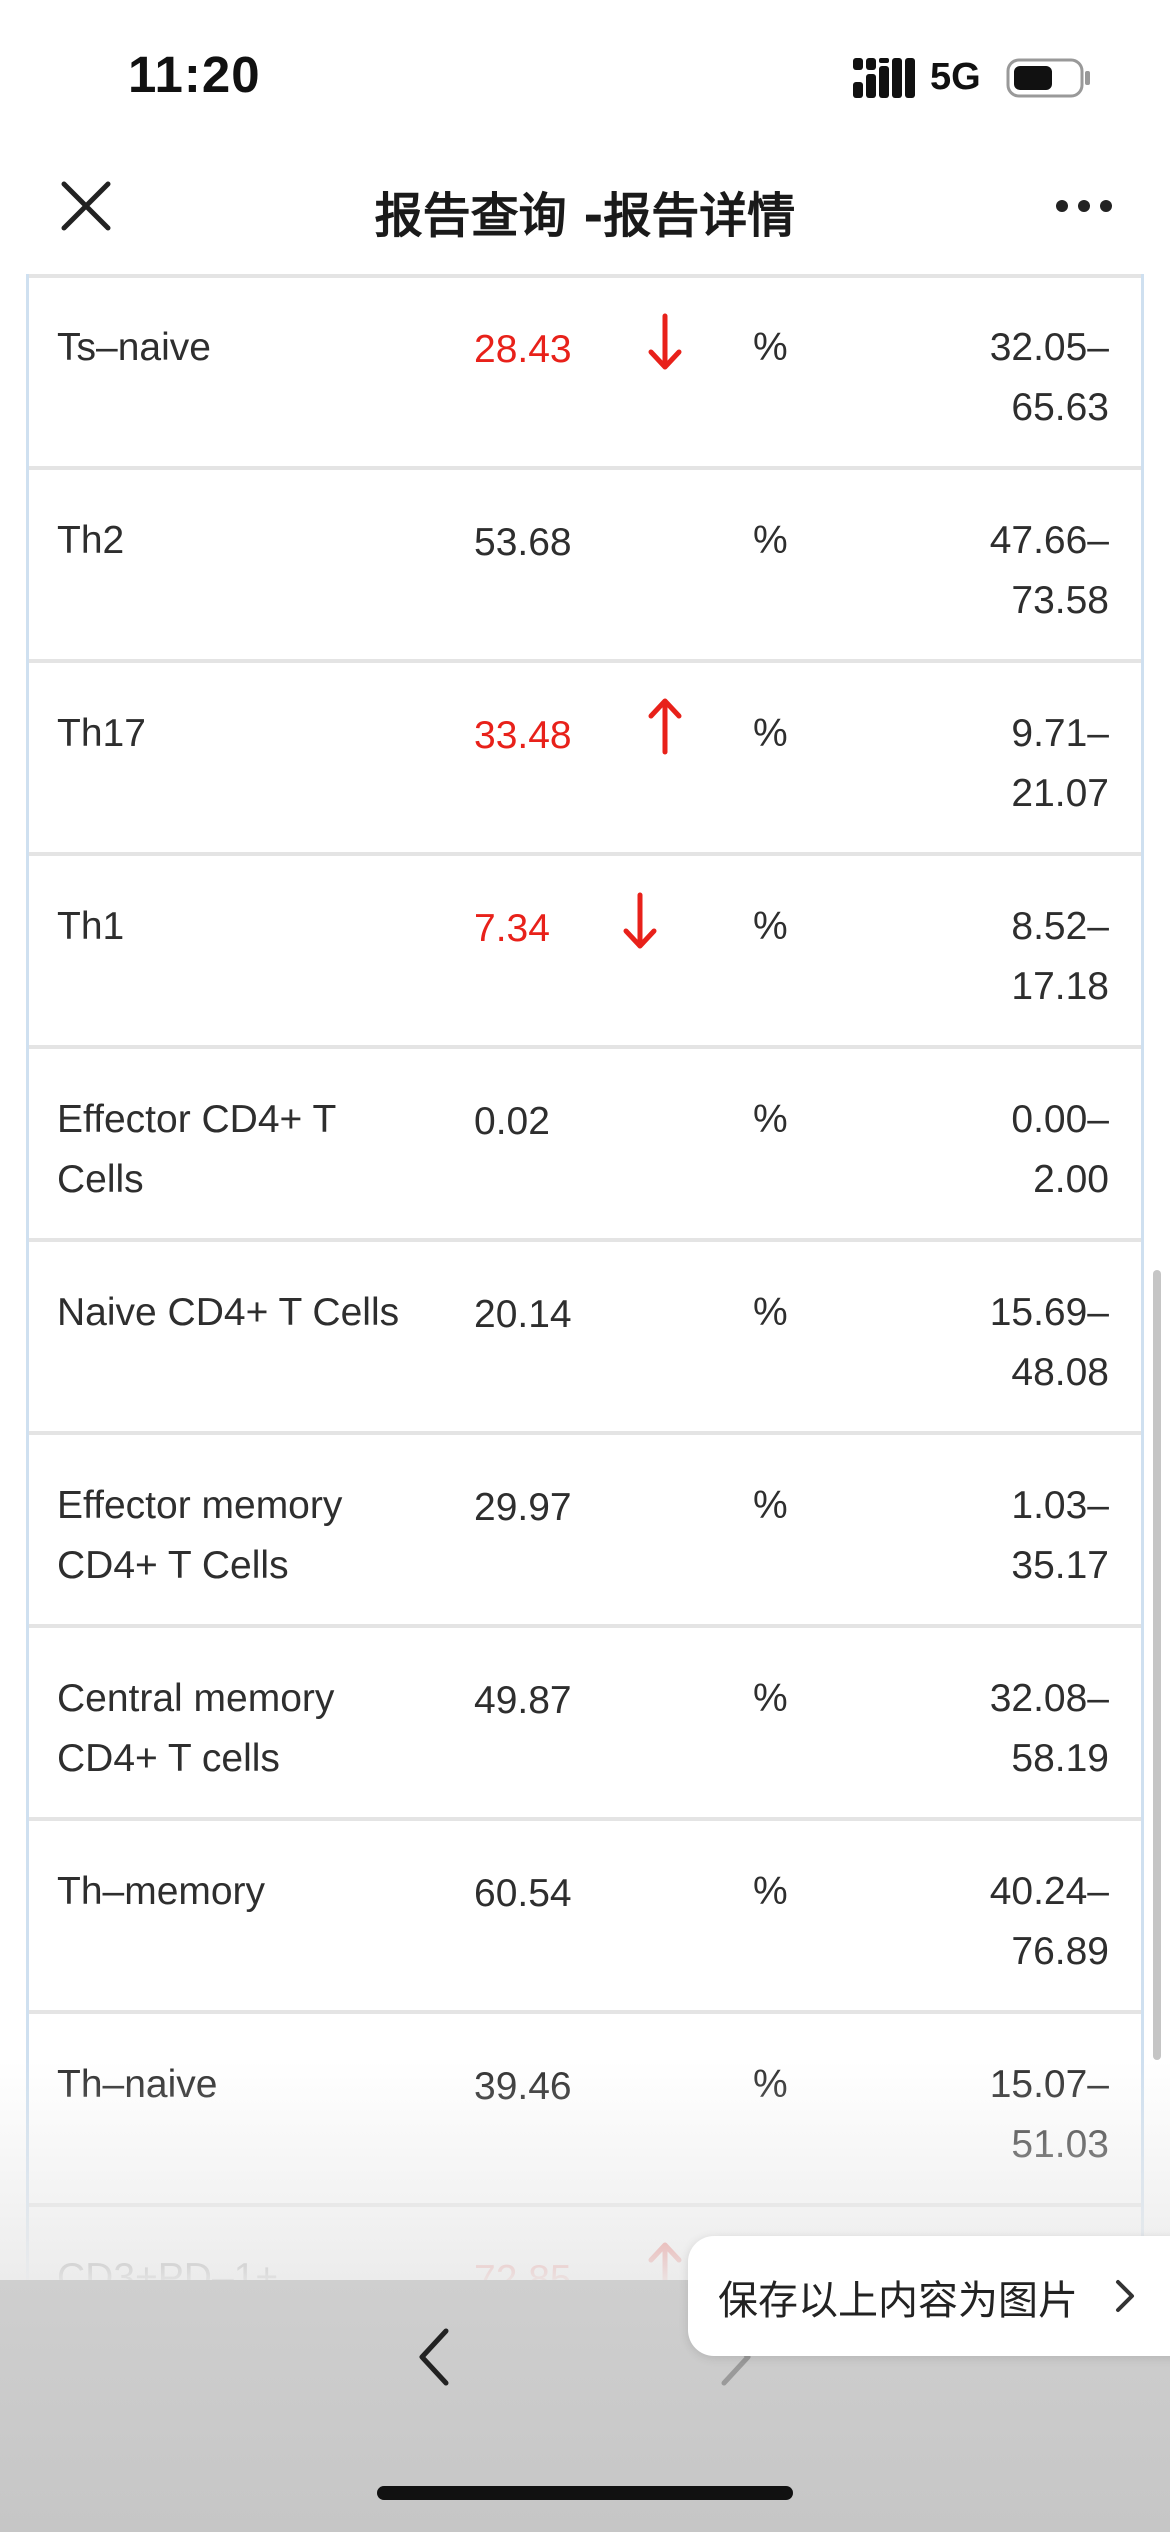  Describe the element at coordinates (161, 1891) in the screenshot. I see `test-name: Th–memory` at that location.